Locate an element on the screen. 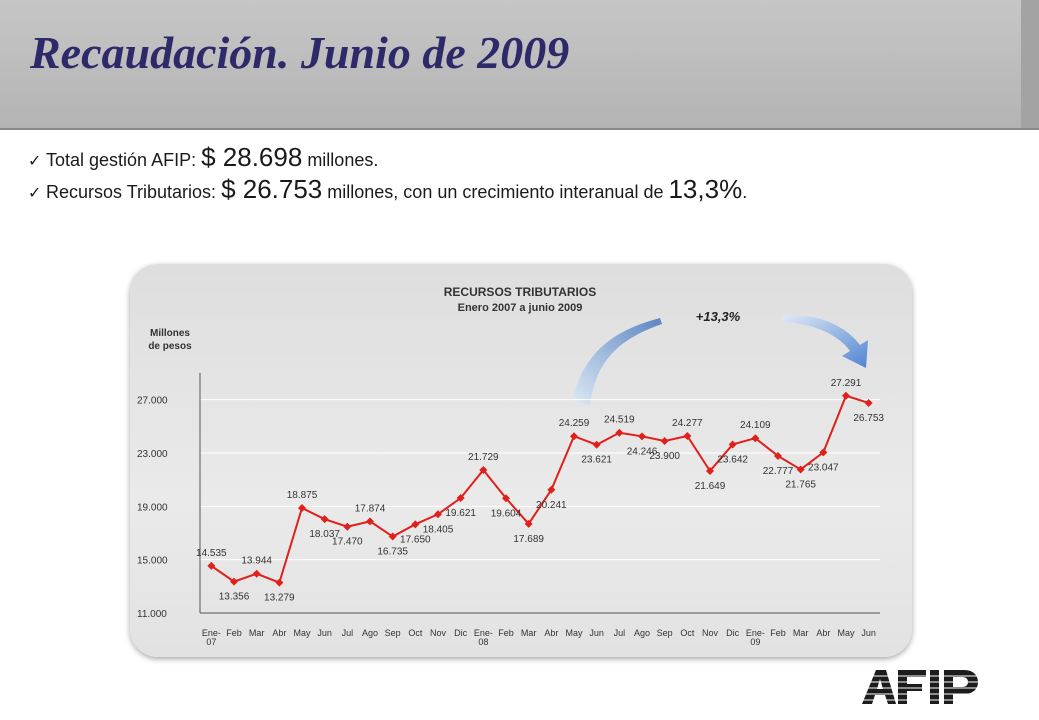 This screenshot has height=720, width=1039. page-title: Recaudación. Junio de 2009 is located at coordinates (300, 52).